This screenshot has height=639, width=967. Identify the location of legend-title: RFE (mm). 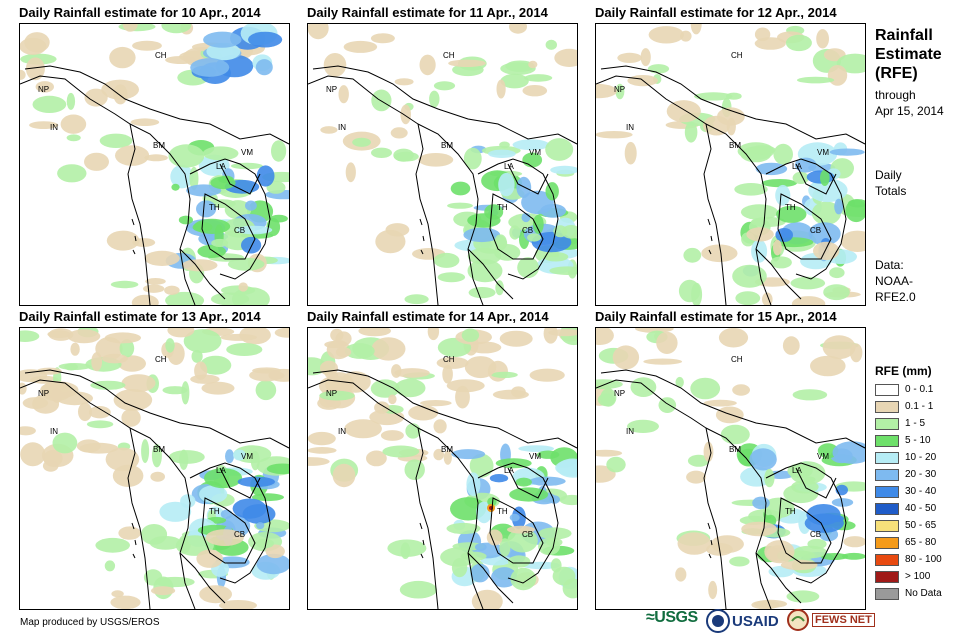
(903, 371).